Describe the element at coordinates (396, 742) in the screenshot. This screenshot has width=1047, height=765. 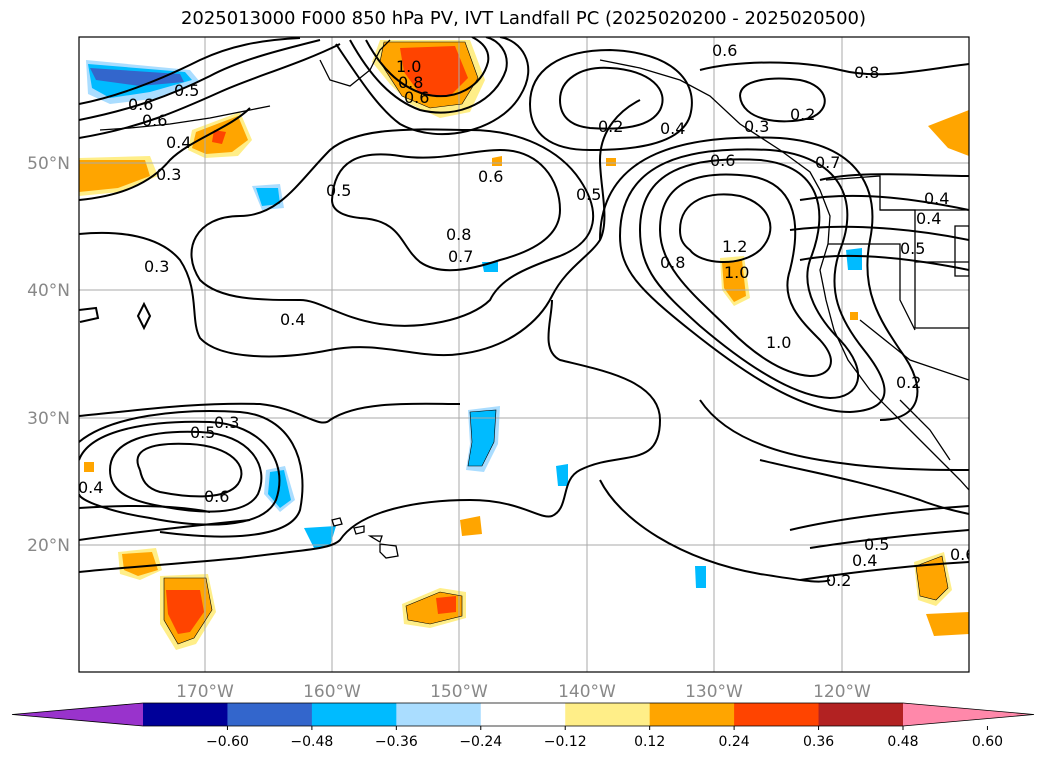
I see `colorbar-tick-label: −0.36` at that location.